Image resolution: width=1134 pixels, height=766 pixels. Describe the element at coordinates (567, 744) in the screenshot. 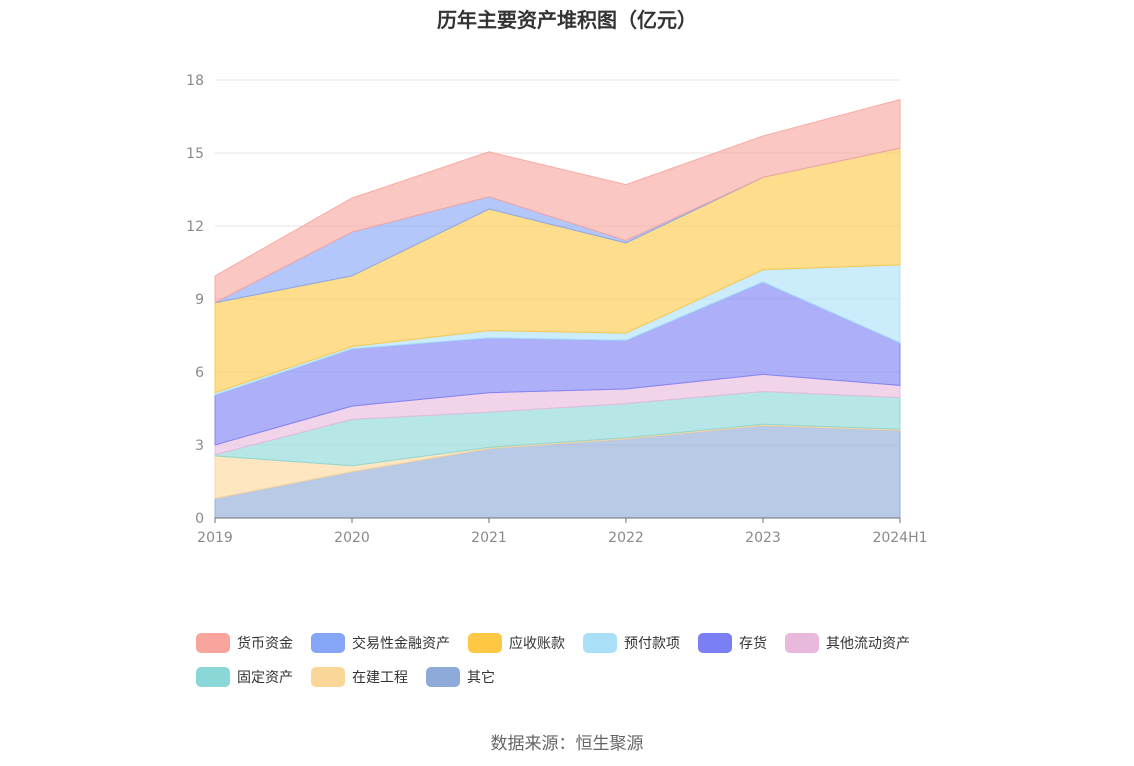

I see `data-source-note: 数据来源：恒生聚源` at that location.